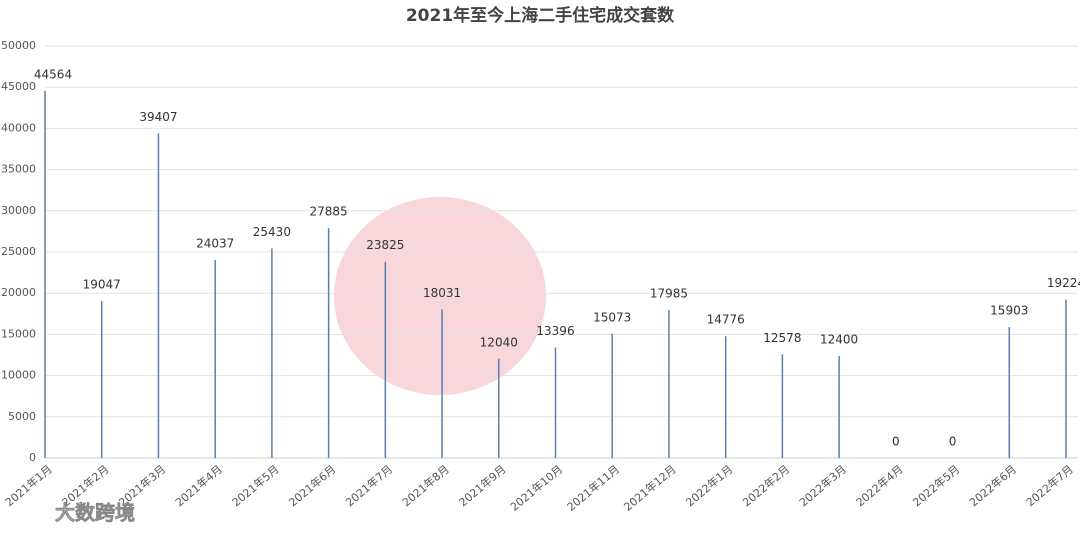 This screenshot has width=1080, height=533. Describe the element at coordinates (18, 333) in the screenshot. I see `y-tick-label: 15000` at that location.